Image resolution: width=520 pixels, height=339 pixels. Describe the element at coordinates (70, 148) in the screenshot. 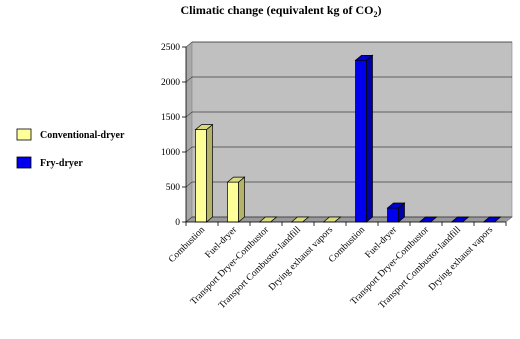

I see `legend: Conventional-dryer Fry-dryer` at that location.